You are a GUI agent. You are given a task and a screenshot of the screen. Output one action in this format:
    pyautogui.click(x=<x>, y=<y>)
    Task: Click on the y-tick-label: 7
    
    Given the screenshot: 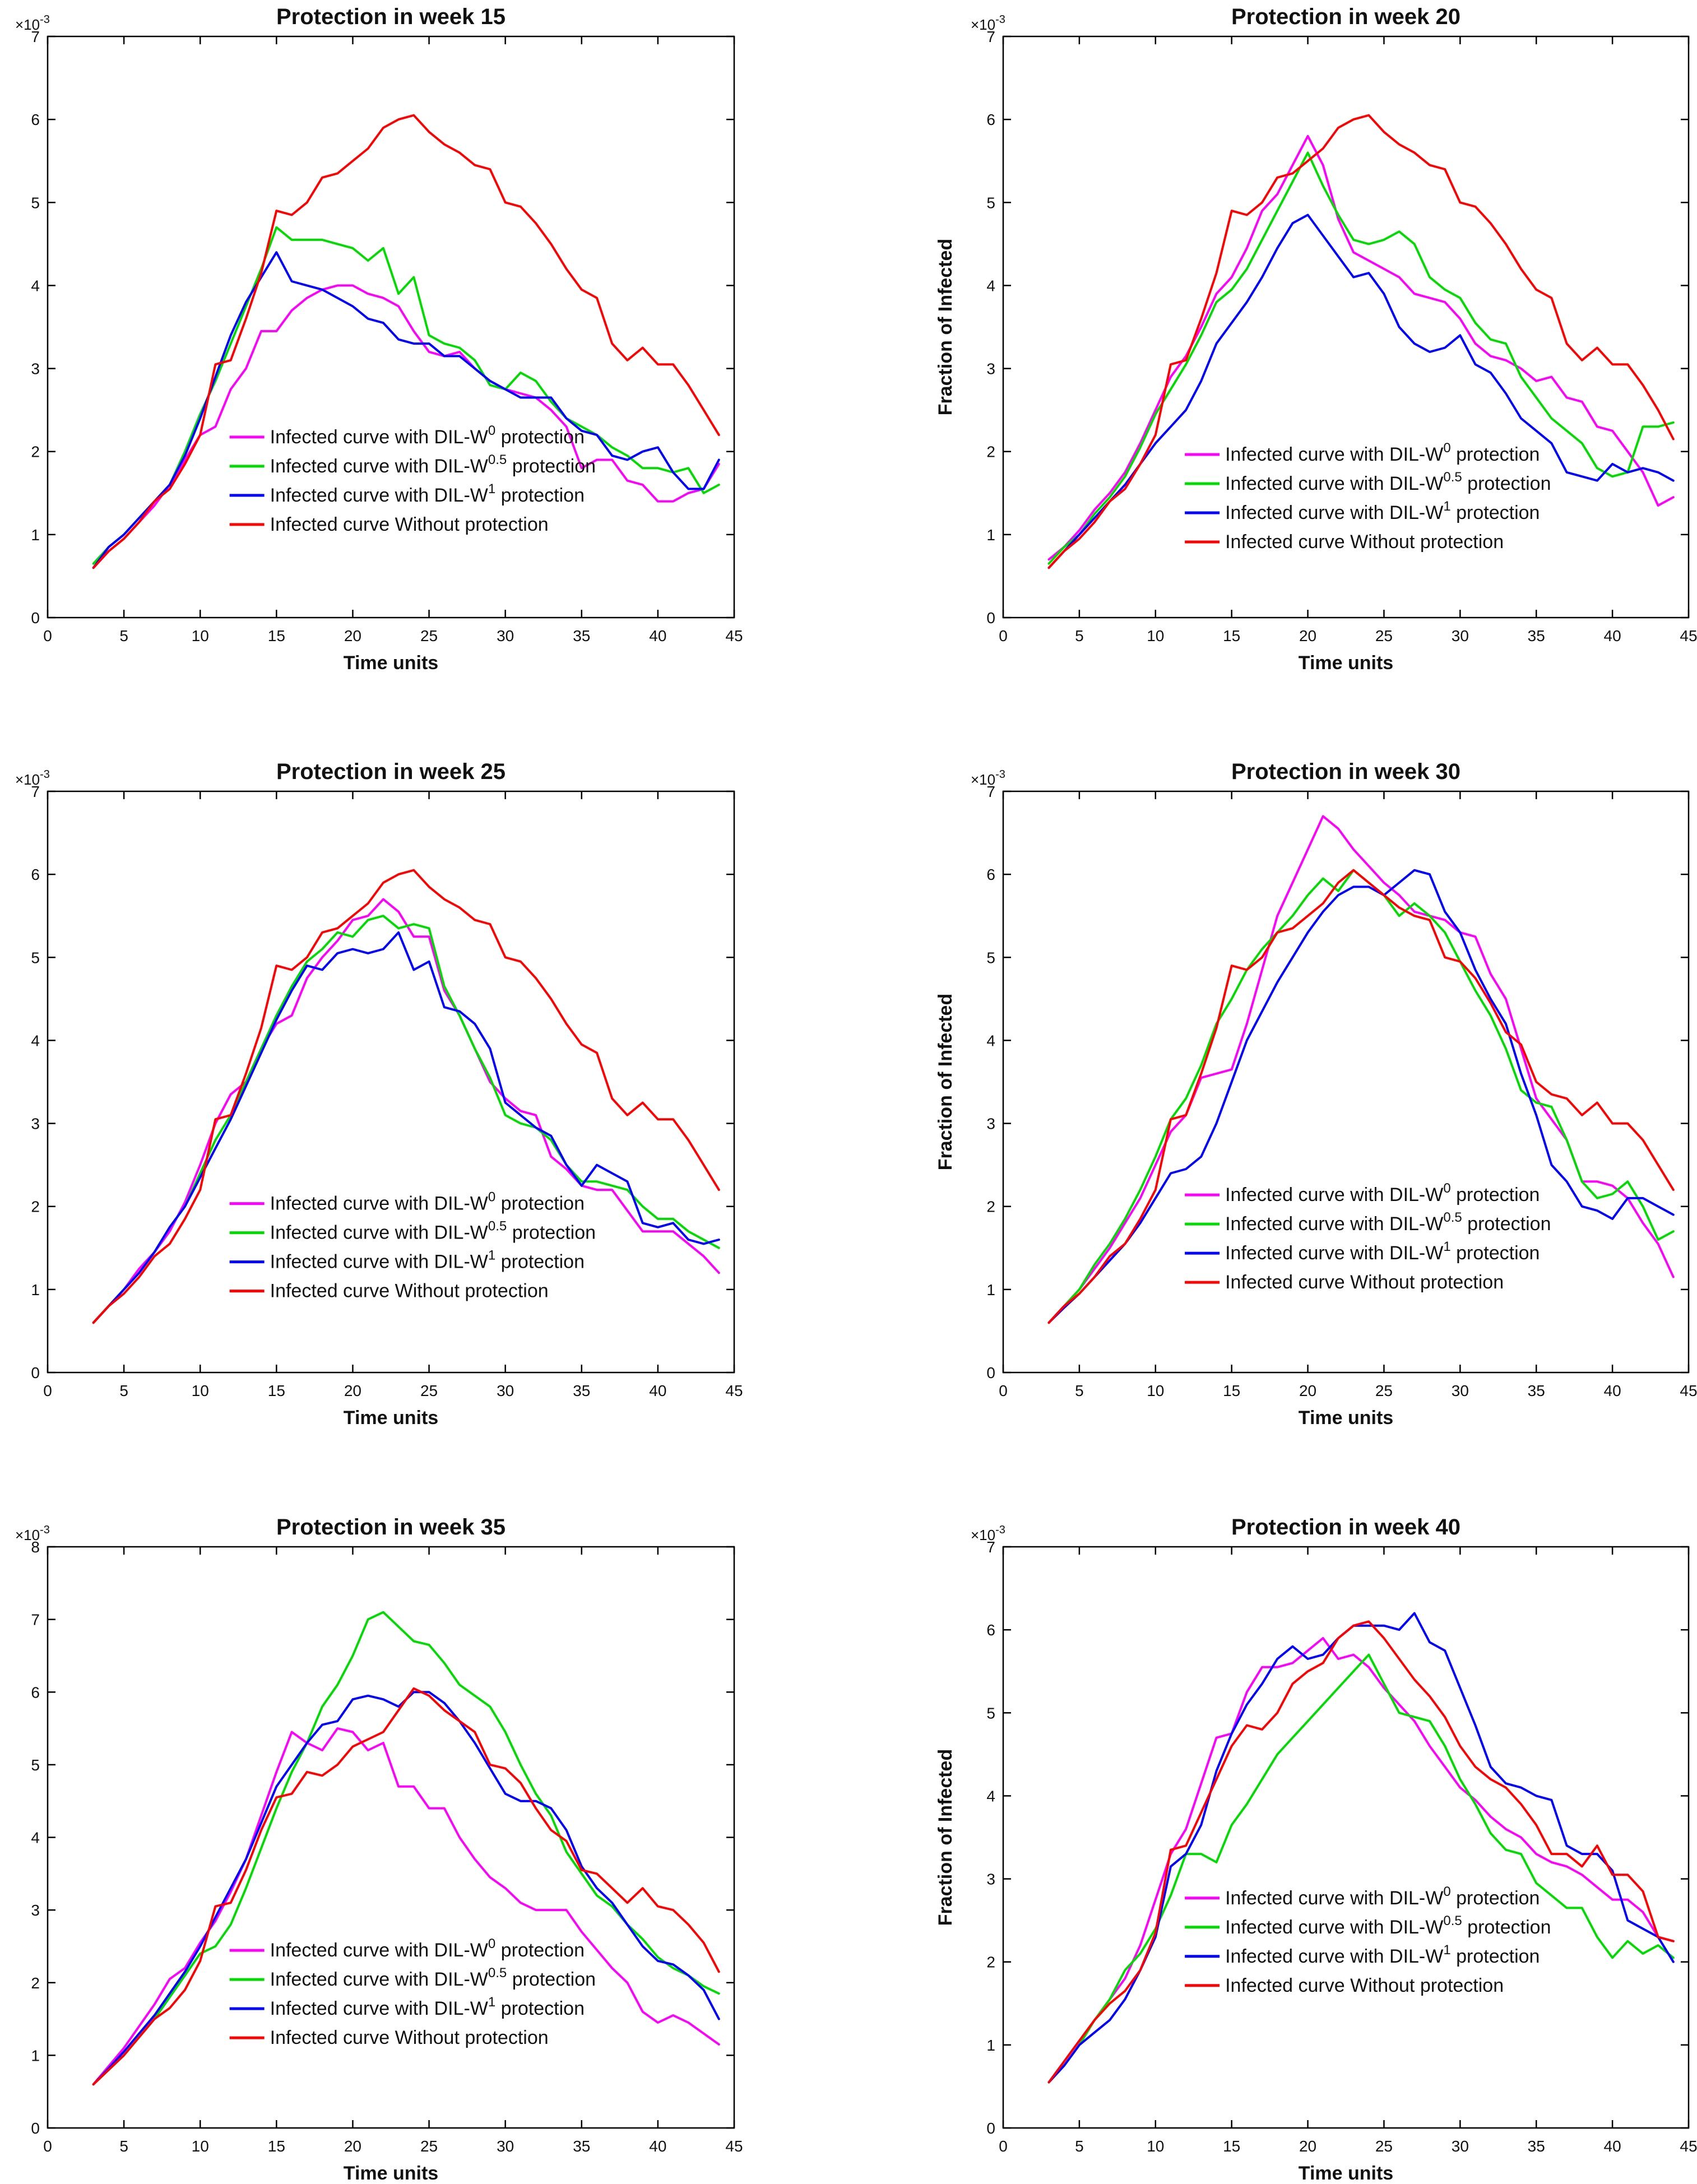 What is the action you would take?
    pyautogui.click(x=35, y=1620)
    